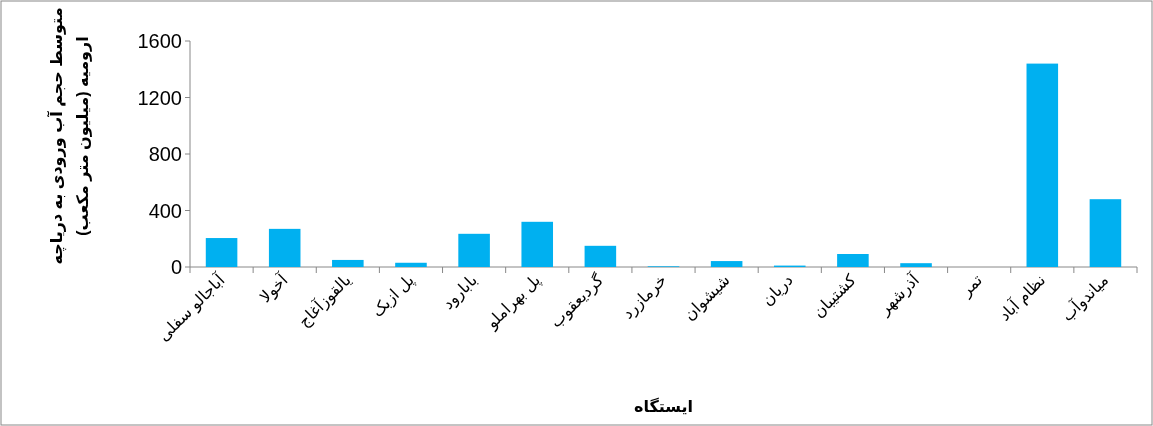 This screenshot has width=1153, height=426. I want to click on y-tick-label: 800, so click(165, 154).